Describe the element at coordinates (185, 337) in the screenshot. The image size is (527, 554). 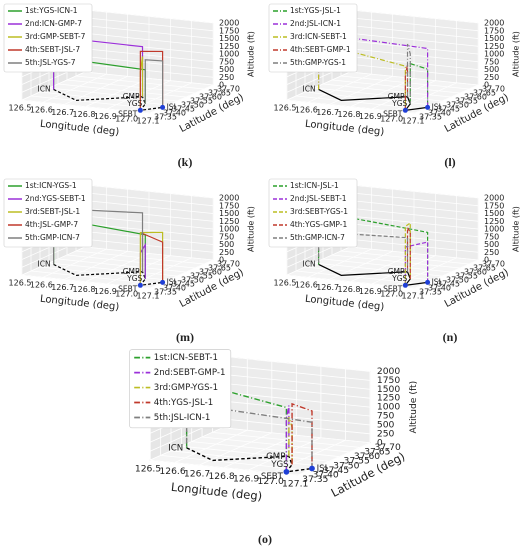
I see `caption: (m)` at that location.